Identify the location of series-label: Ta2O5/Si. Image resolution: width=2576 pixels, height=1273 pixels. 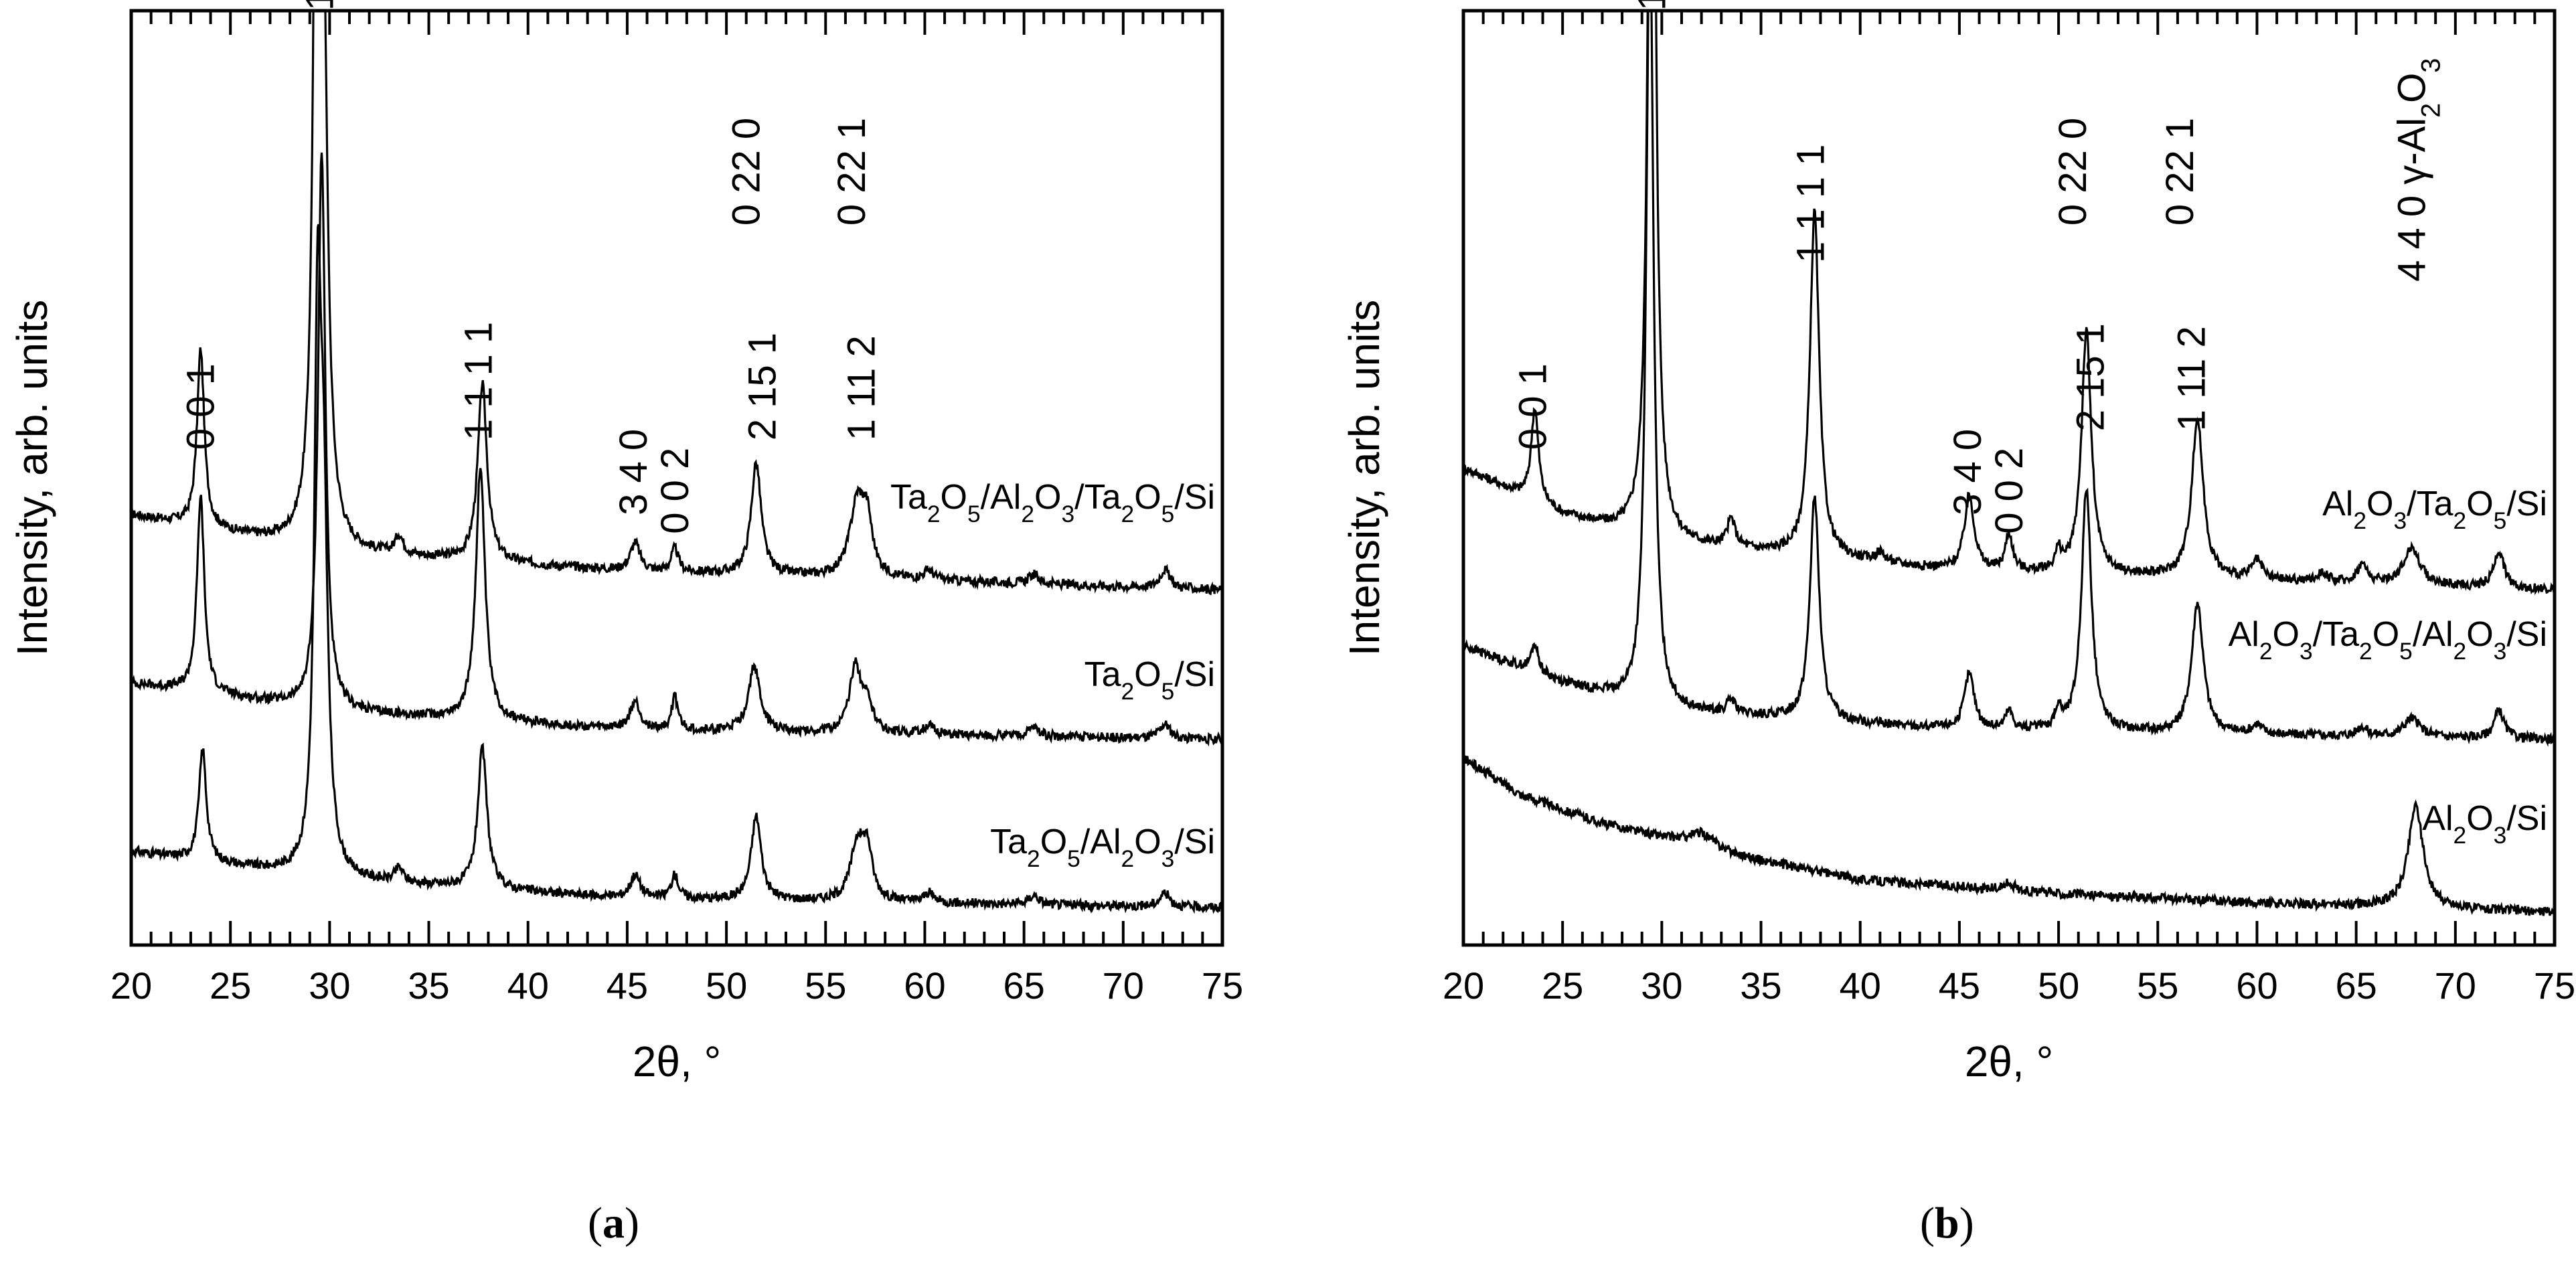
(1150, 680).